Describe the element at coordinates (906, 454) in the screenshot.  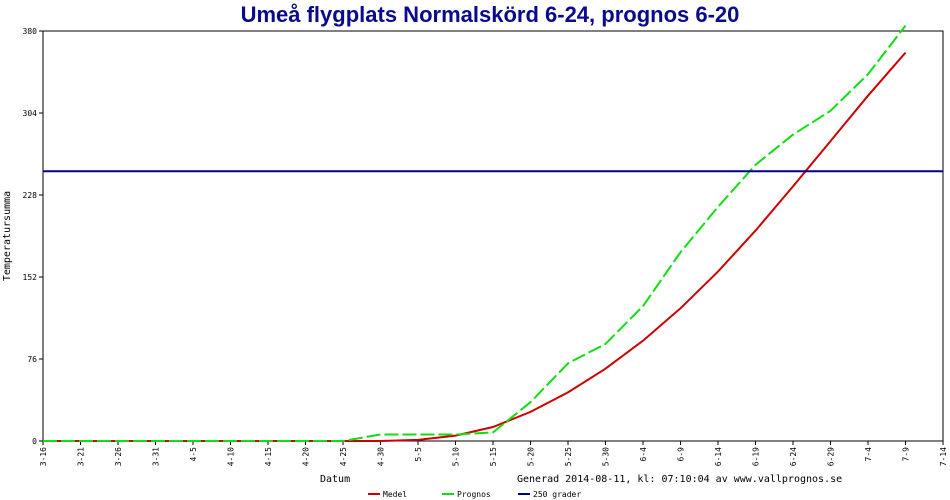
I see `x-tick-label: 7-9` at that location.